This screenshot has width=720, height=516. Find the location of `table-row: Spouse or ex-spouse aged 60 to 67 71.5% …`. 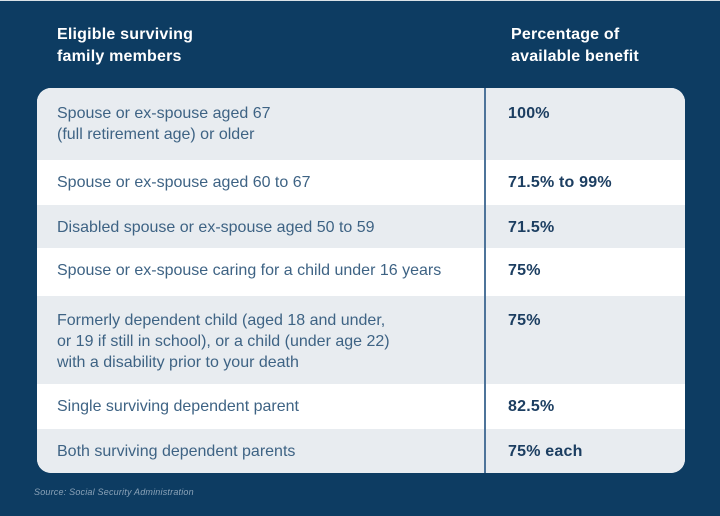

table-row: Spouse or ex-spouse aged 60 to 67 71.5% … is located at coordinates (361, 182).